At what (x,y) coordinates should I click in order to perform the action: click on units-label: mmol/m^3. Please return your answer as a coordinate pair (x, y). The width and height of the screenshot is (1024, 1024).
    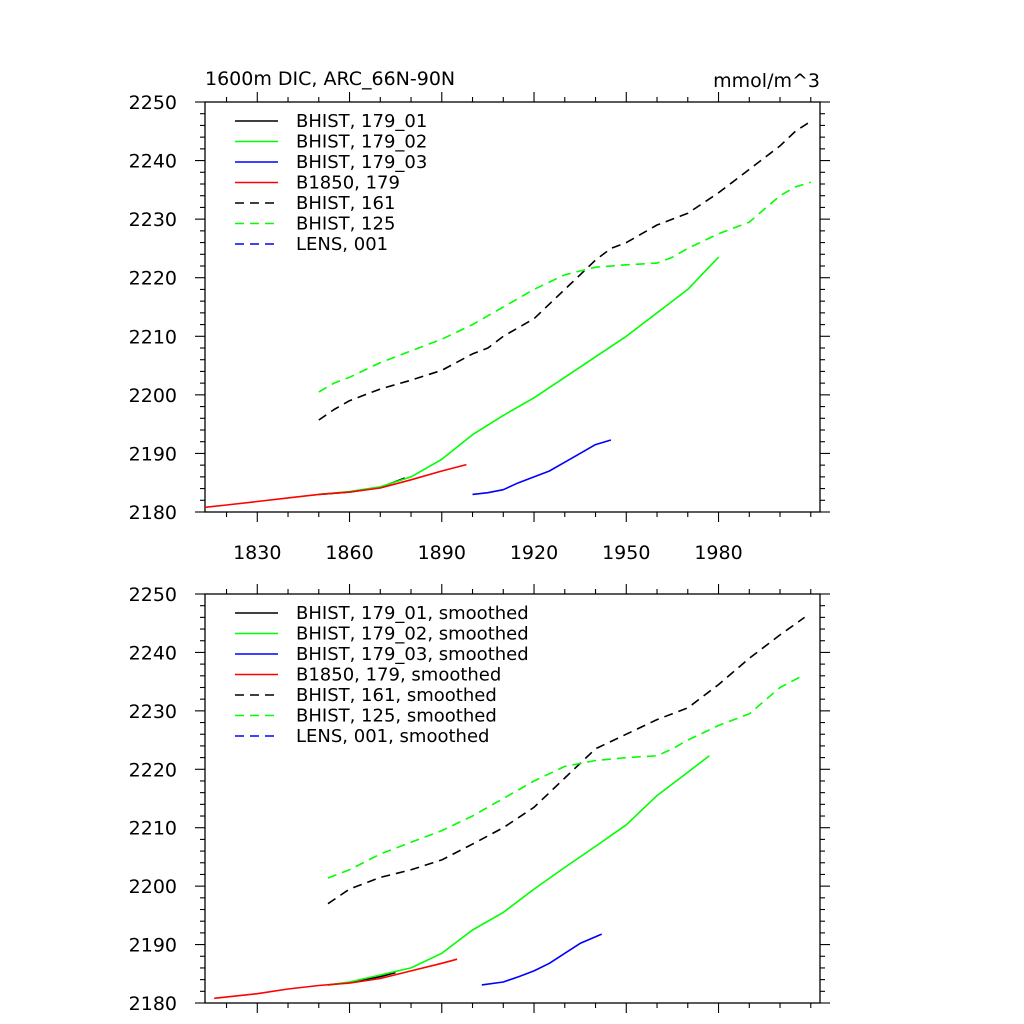
    Looking at the image, I should click on (766, 81).